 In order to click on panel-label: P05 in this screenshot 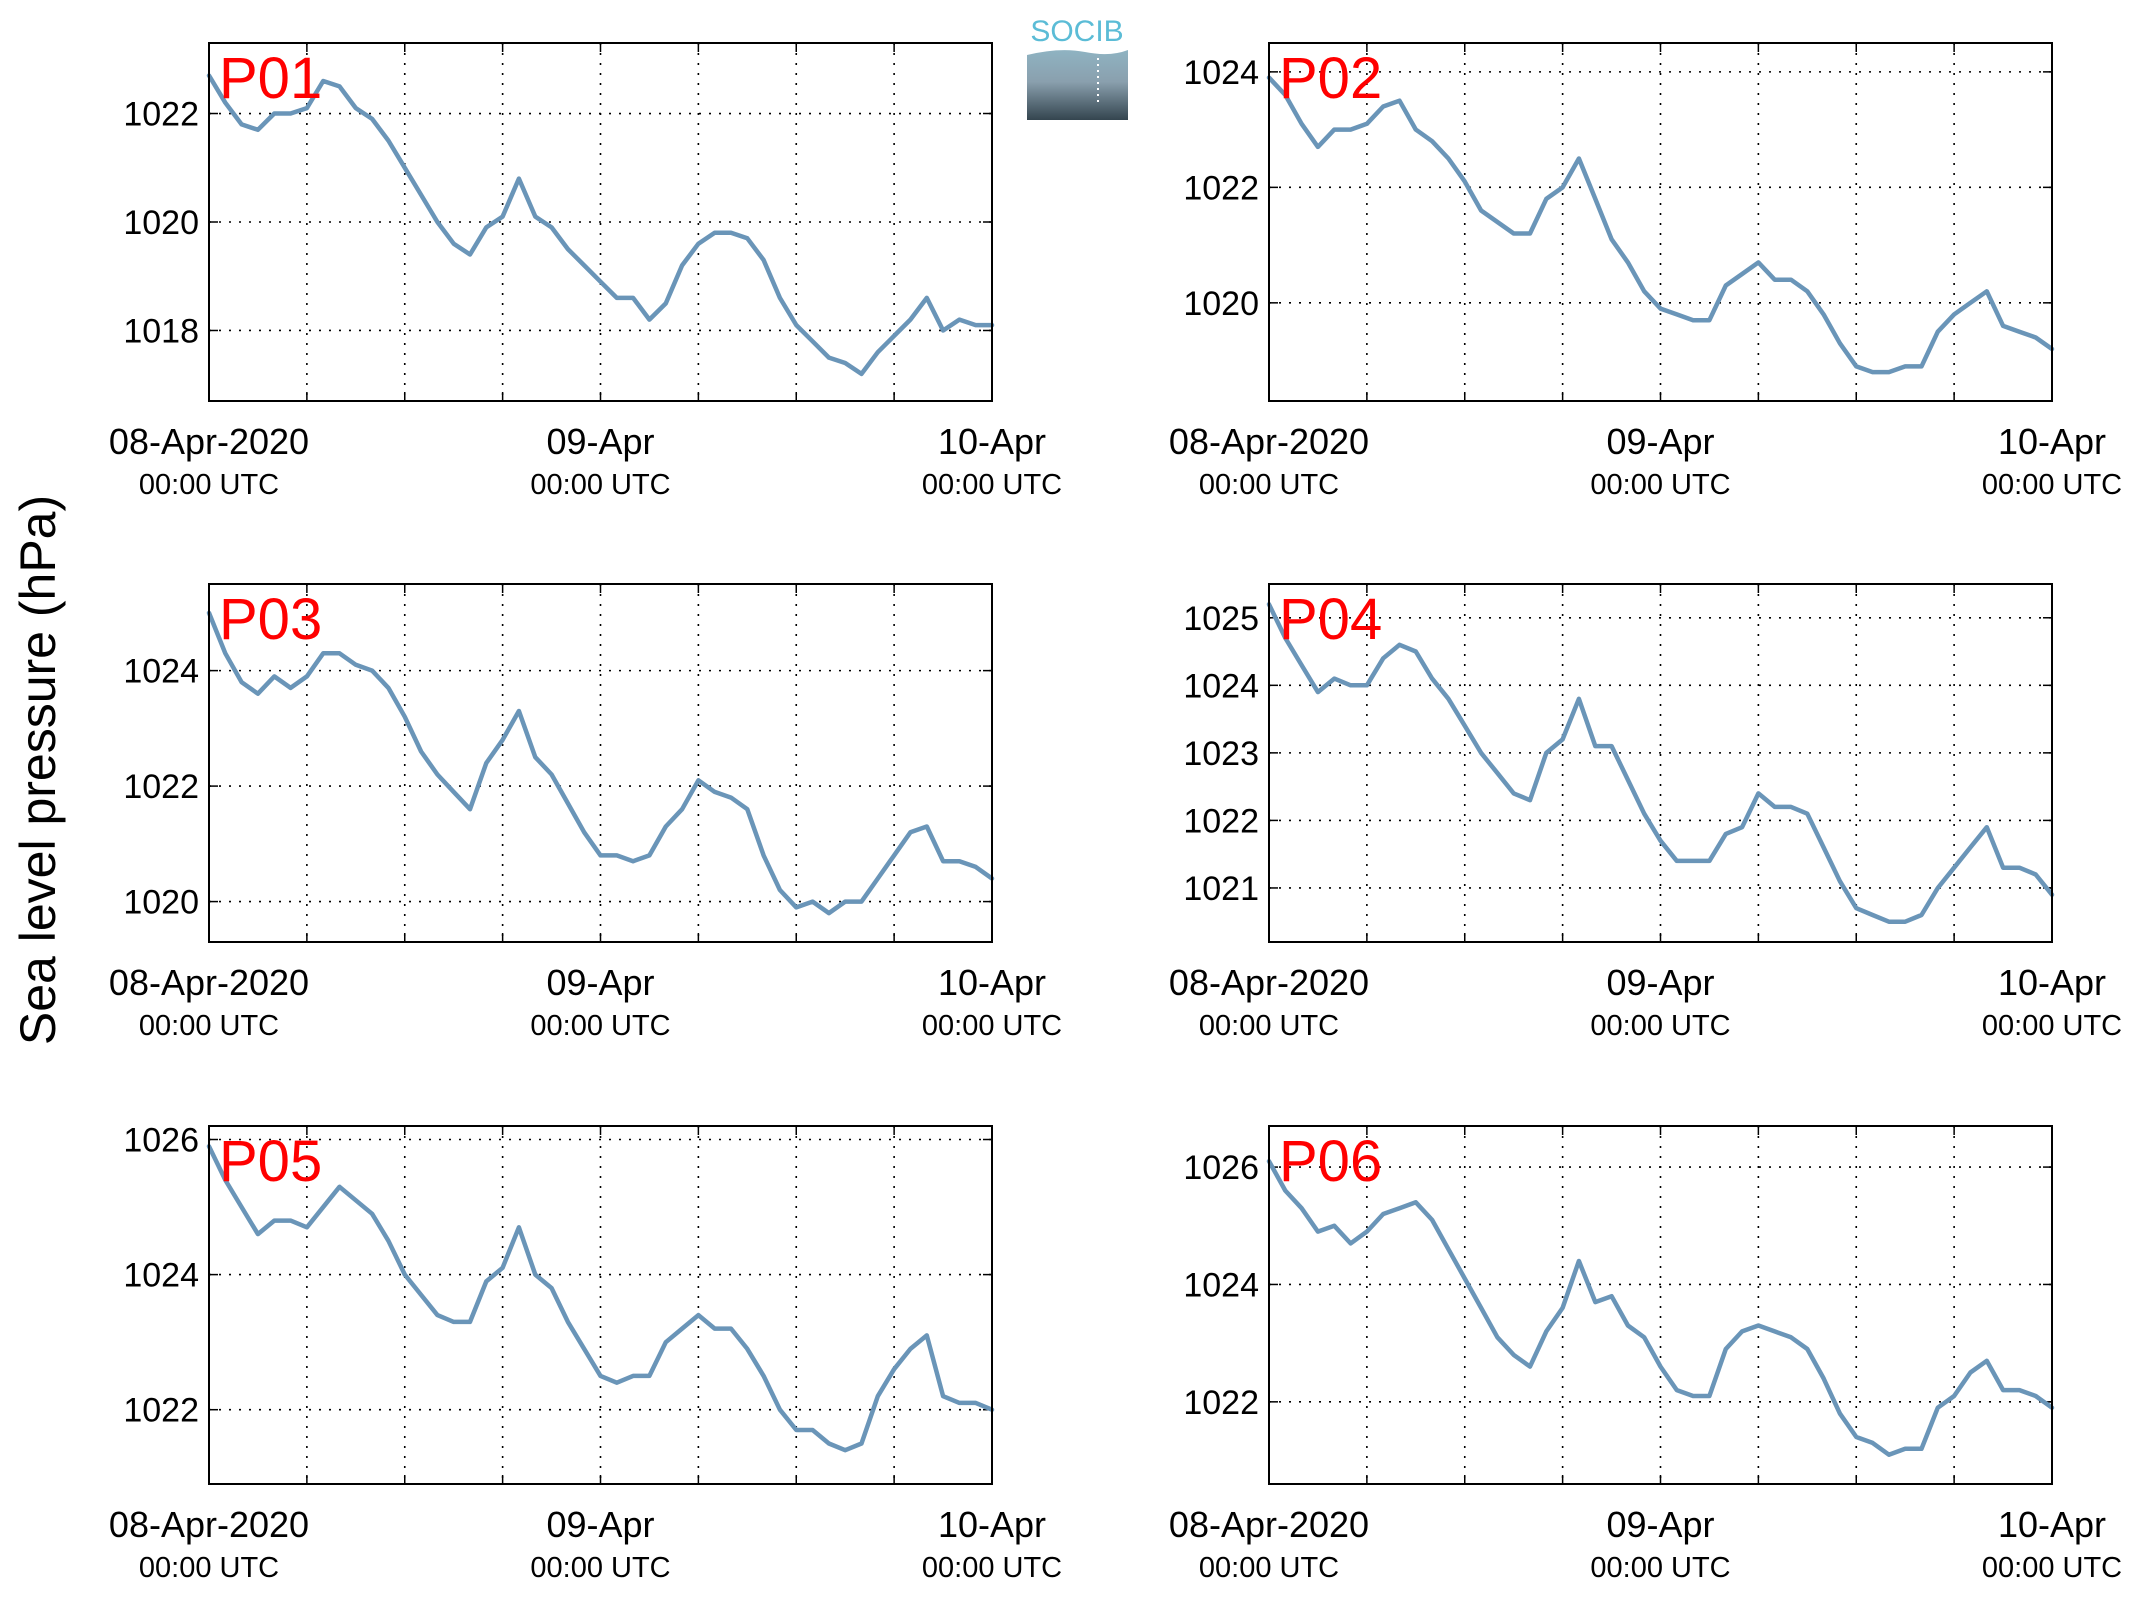, I will do `click(270, 1161)`.